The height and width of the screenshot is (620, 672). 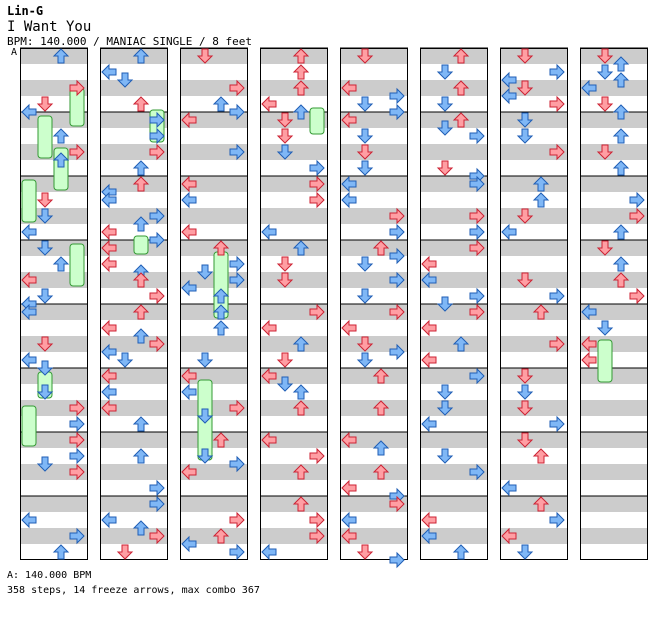 I want to click on bpm-legend: A: 140.000 BPM, so click(x=49, y=575).